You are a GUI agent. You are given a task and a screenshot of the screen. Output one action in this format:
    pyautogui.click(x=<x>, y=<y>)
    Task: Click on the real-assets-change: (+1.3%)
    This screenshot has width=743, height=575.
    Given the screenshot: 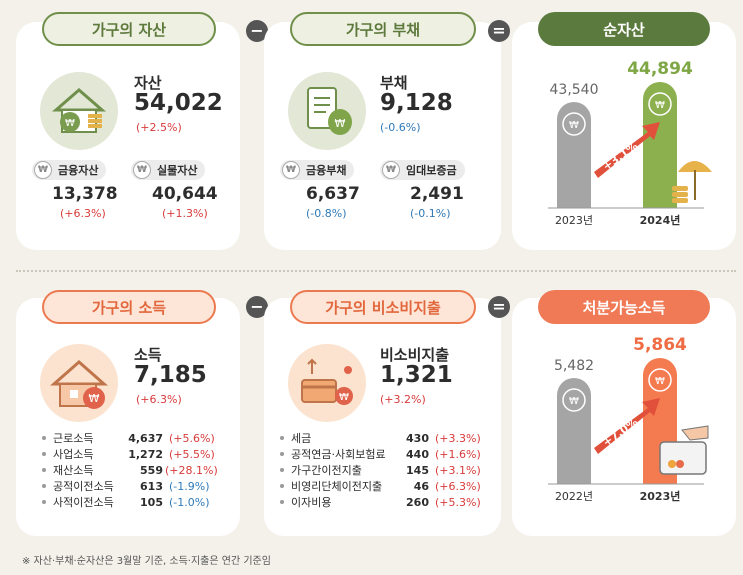 What is the action you would take?
    pyautogui.click(x=185, y=213)
    